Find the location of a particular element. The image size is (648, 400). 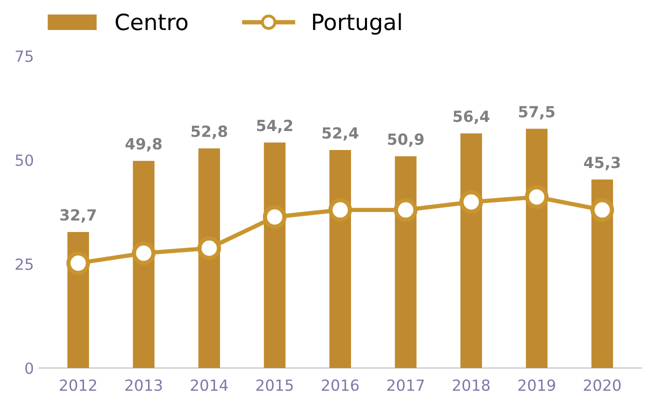

x-tick-label: 2020 is located at coordinates (602, 385).